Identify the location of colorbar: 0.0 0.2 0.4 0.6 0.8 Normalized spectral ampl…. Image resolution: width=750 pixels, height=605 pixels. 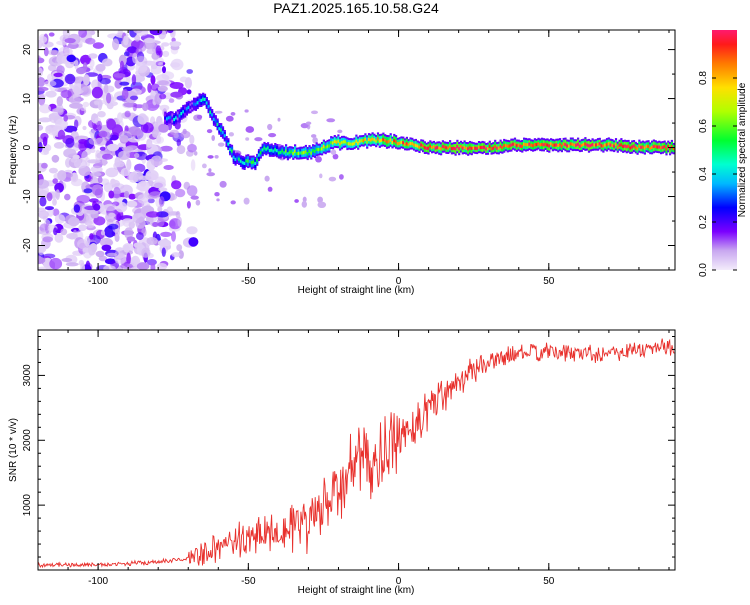
(723, 153).